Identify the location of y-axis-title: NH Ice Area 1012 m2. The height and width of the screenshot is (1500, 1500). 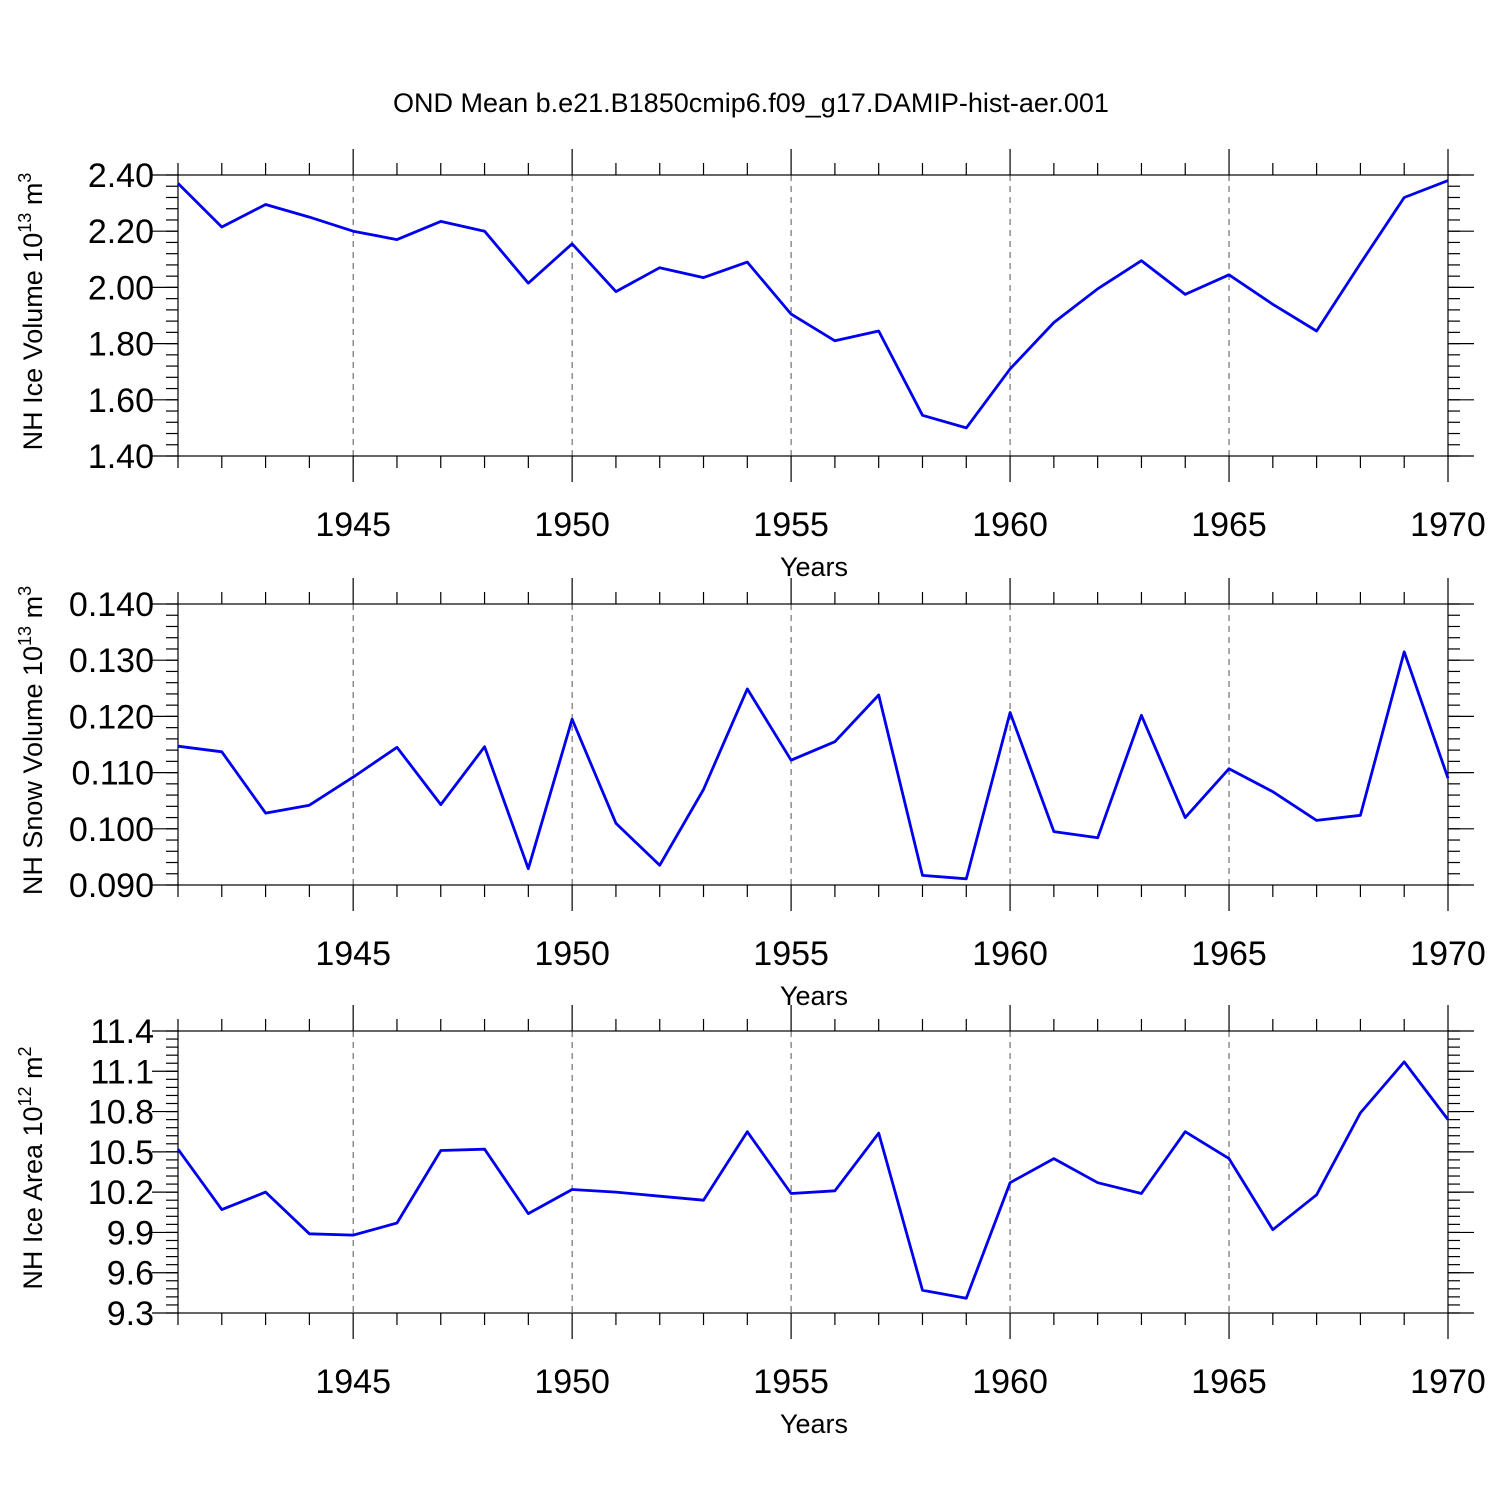
(31, 1167).